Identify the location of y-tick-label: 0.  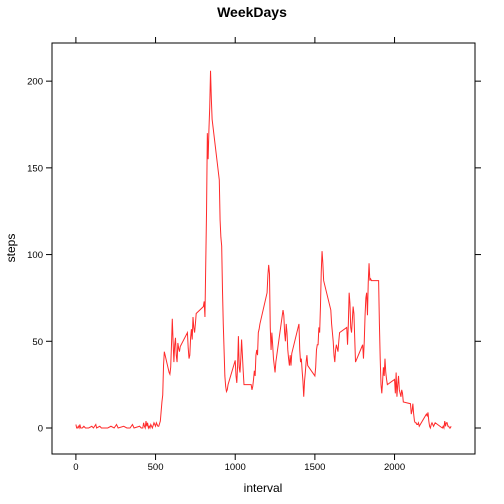
(40, 428).